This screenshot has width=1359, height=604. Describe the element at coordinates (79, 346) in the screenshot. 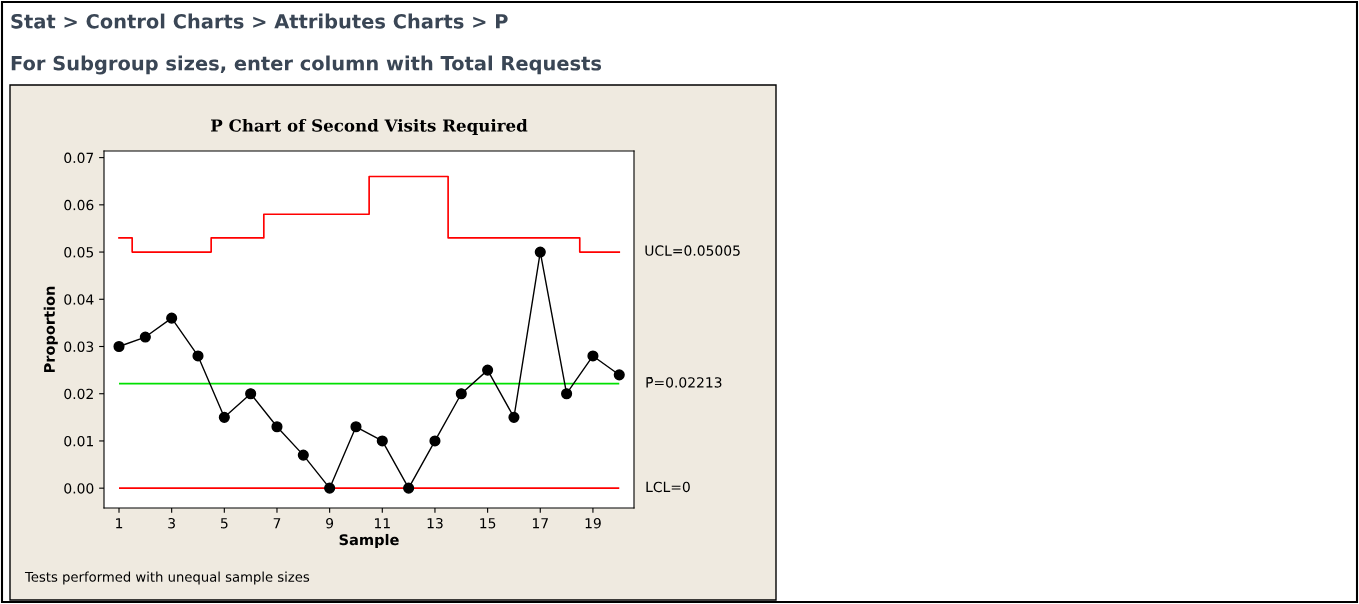

I see `y-tick-label: 0.03` at that location.